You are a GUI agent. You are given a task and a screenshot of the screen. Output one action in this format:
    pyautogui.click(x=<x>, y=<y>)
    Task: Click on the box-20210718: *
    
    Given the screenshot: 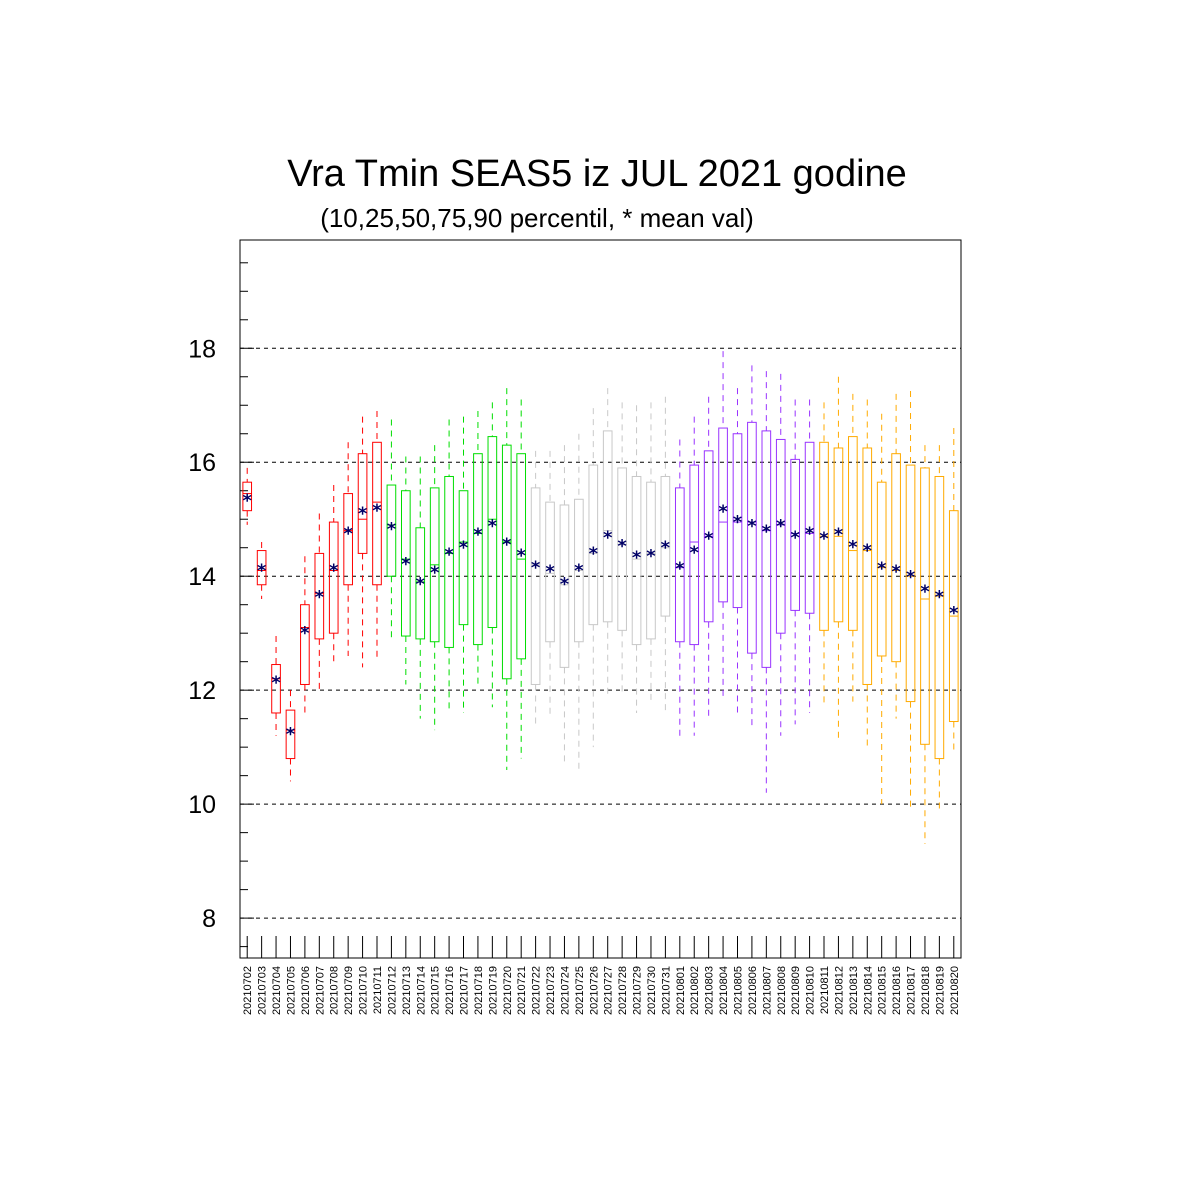 What is the action you would take?
    pyautogui.click(x=478, y=547)
    